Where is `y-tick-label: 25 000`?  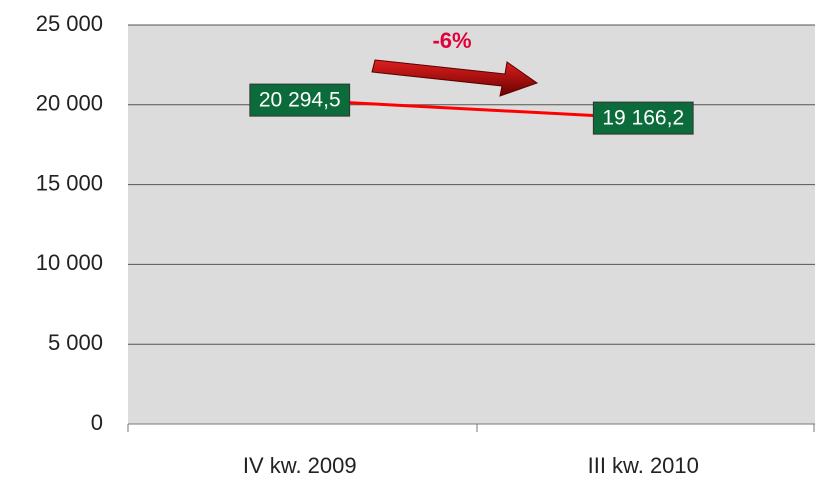 y-tick-label: 25 000 is located at coordinates (69, 23).